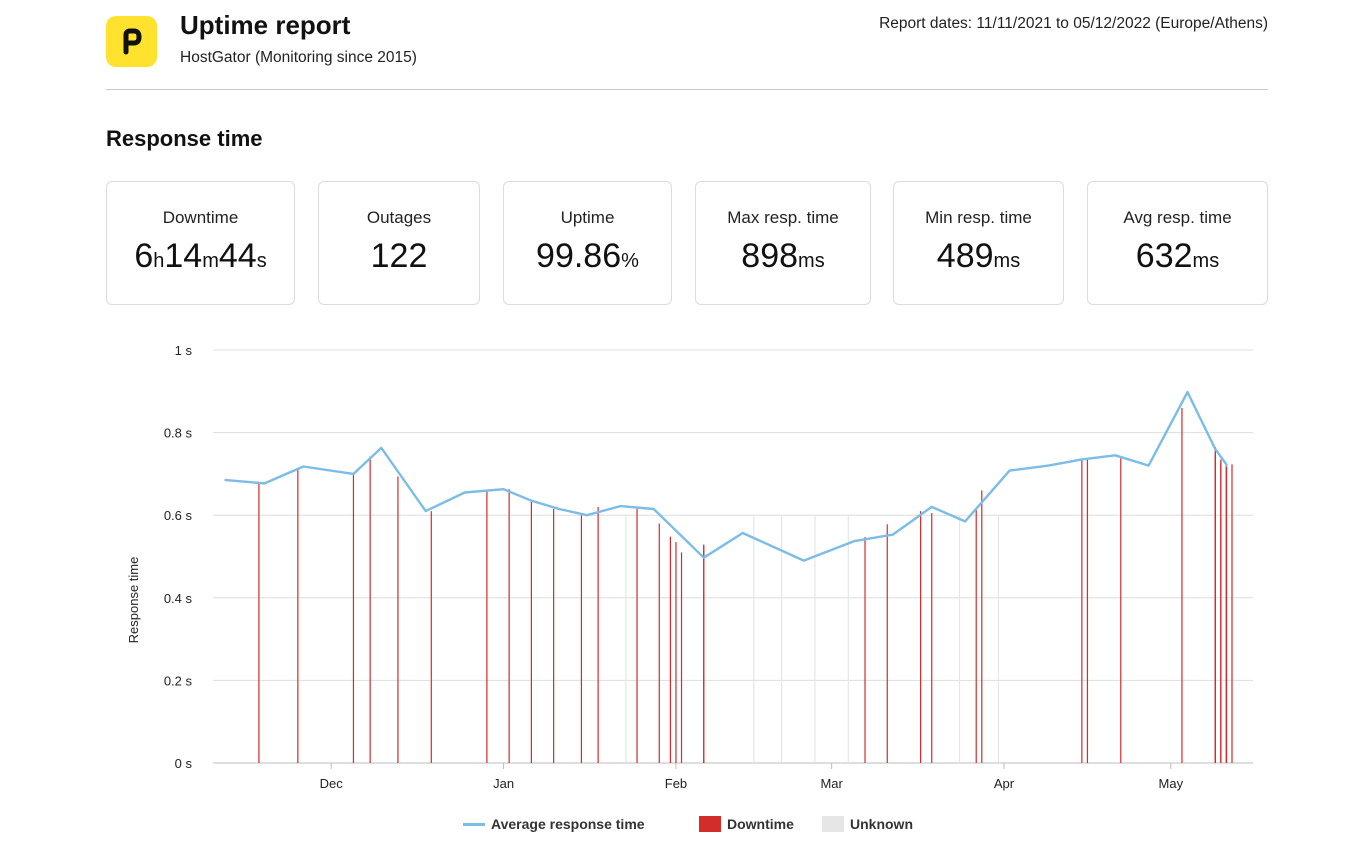 The width and height of the screenshot is (1364, 850). I want to click on stat-number: 489, so click(965, 256).